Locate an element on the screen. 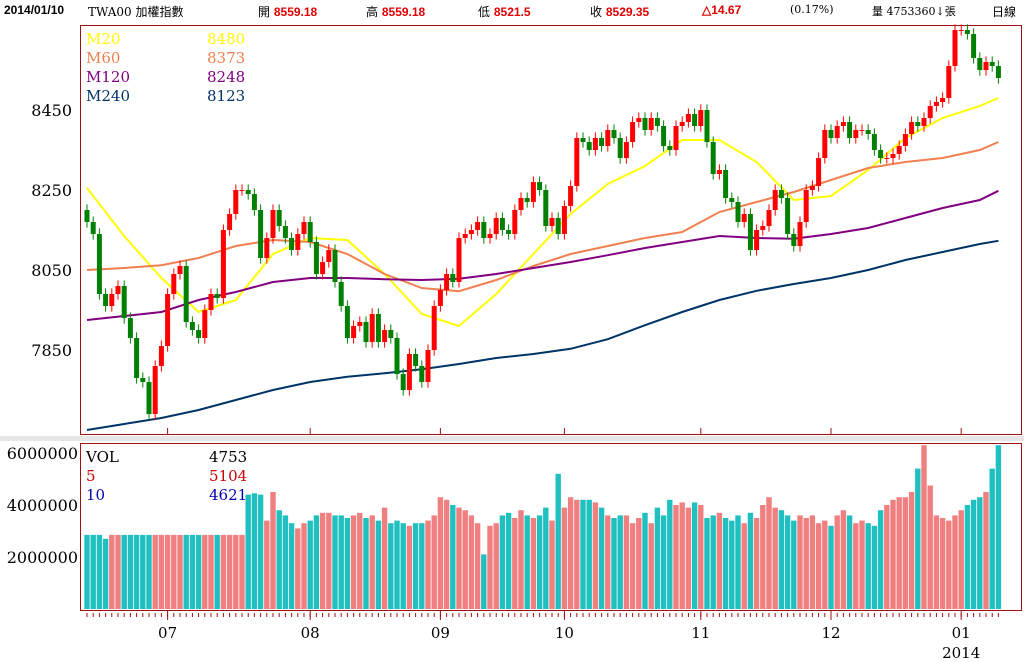 Image resolution: width=1024 pixels, height=662 pixels. change-pct: (0.17%) is located at coordinates (812, 9).